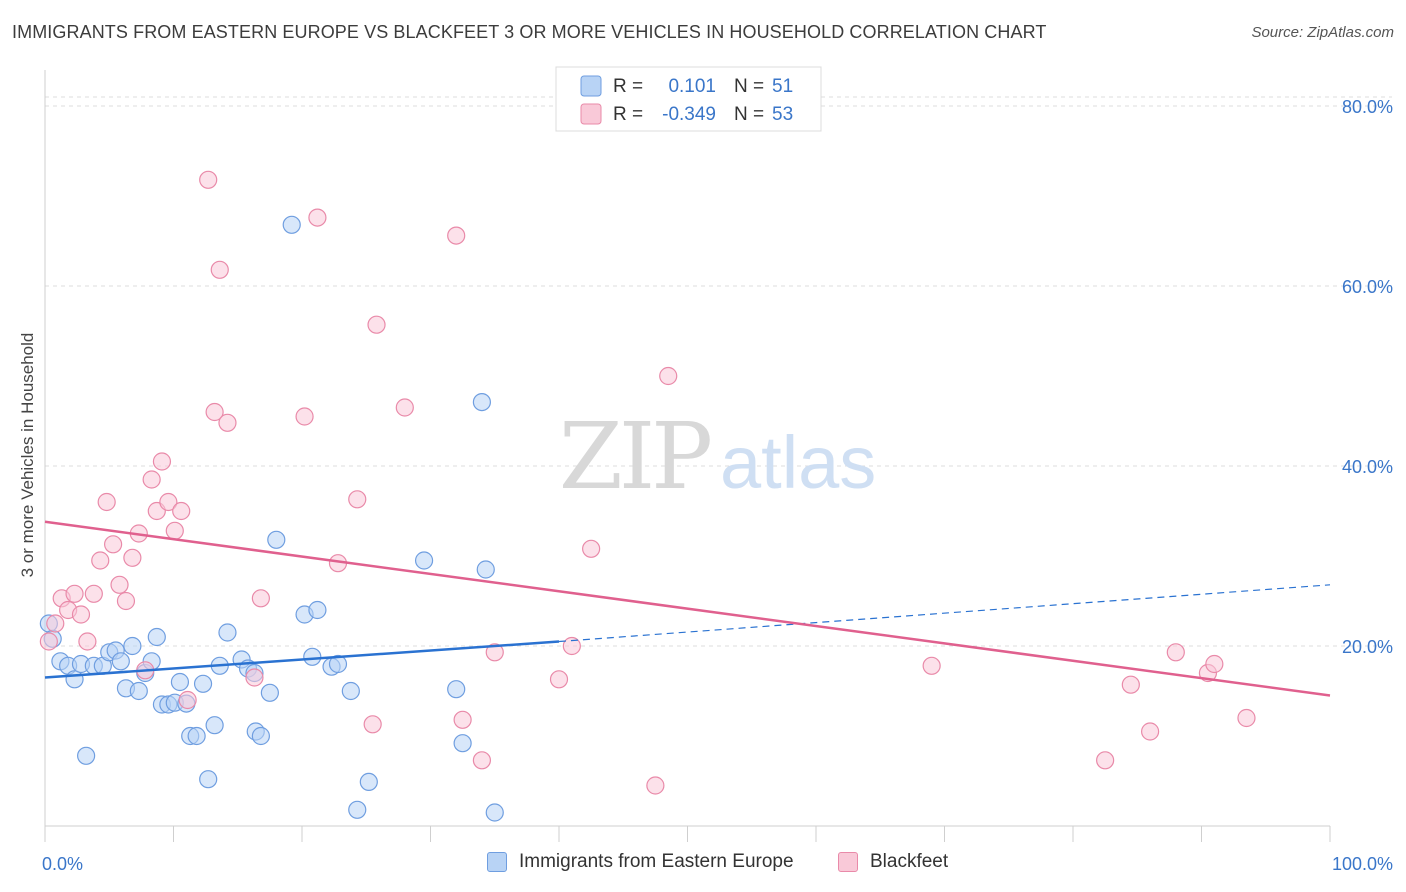  I want to click on stats-r-value: 0.101, so click(692, 86).